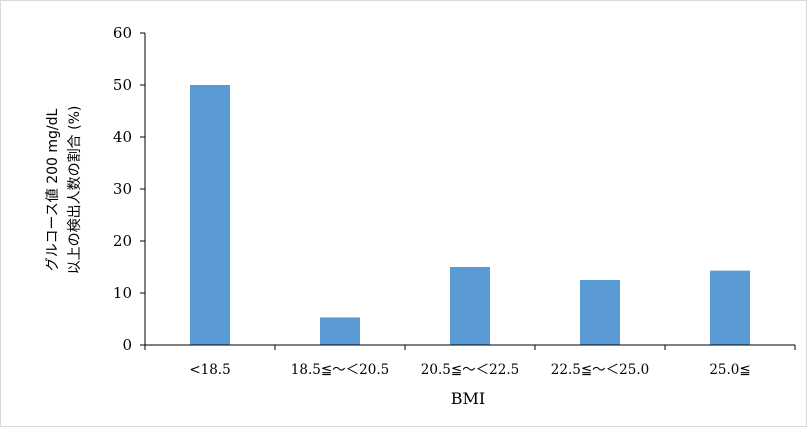 Image resolution: width=807 pixels, height=427 pixels. Describe the element at coordinates (468, 398) in the screenshot. I see `x-axis-title: BMI` at that location.